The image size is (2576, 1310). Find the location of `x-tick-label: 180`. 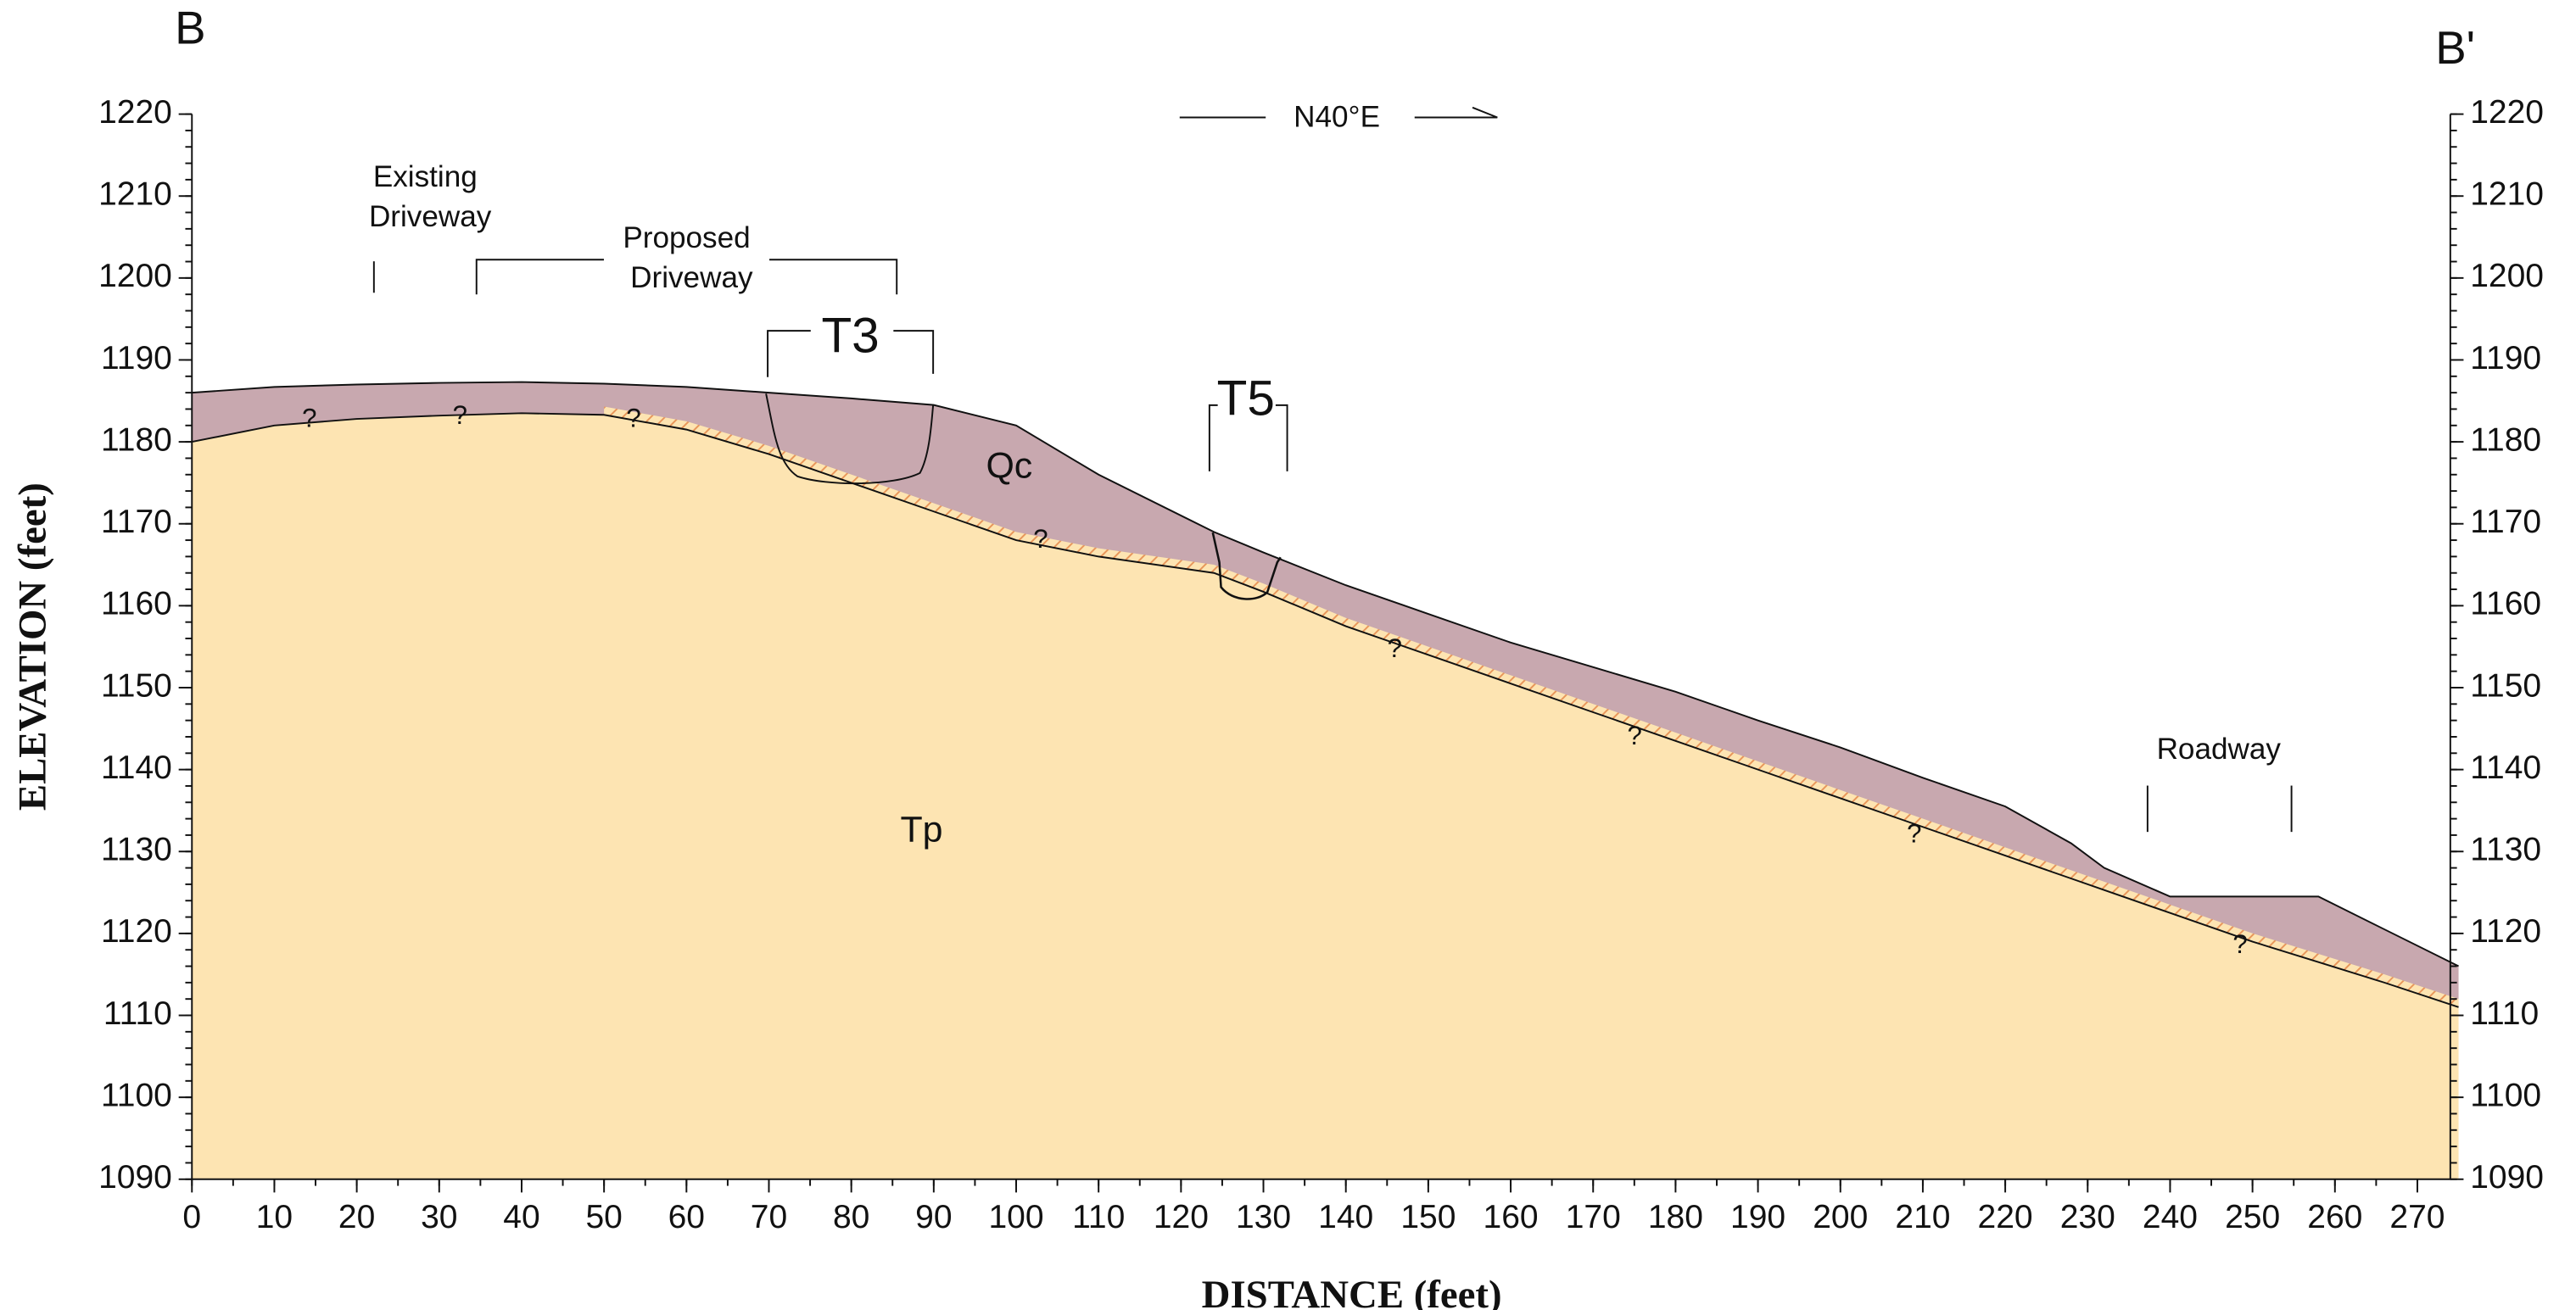

x-tick-label: 180 is located at coordinates (1675, 1217).